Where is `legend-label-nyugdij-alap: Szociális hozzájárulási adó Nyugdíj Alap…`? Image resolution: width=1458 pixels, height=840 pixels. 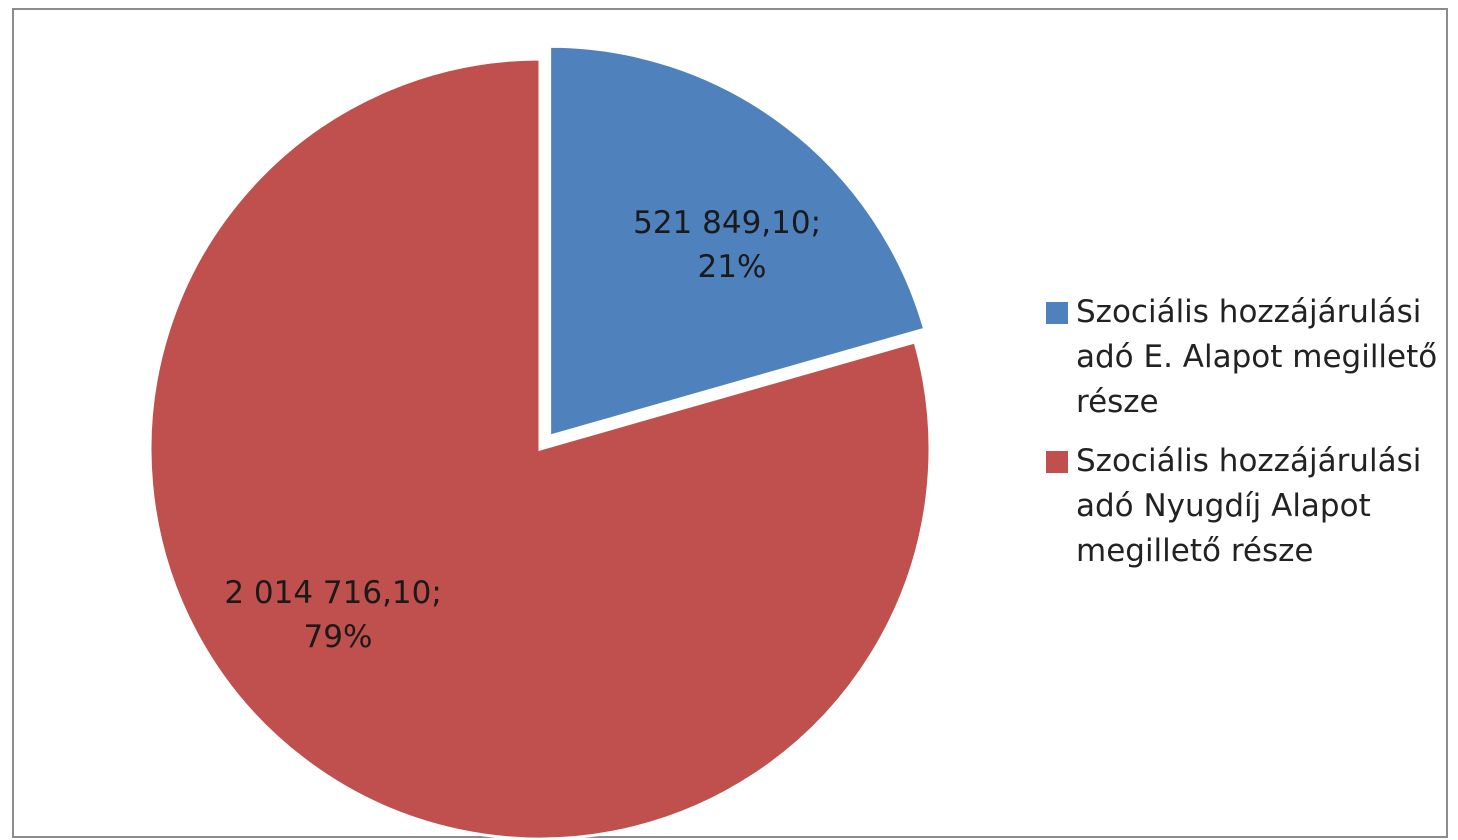
legend-label-nyugdij-alap: Szociális hozzájárulási adó Nyugdíj Alap… is located at coordinates (1249, 506).